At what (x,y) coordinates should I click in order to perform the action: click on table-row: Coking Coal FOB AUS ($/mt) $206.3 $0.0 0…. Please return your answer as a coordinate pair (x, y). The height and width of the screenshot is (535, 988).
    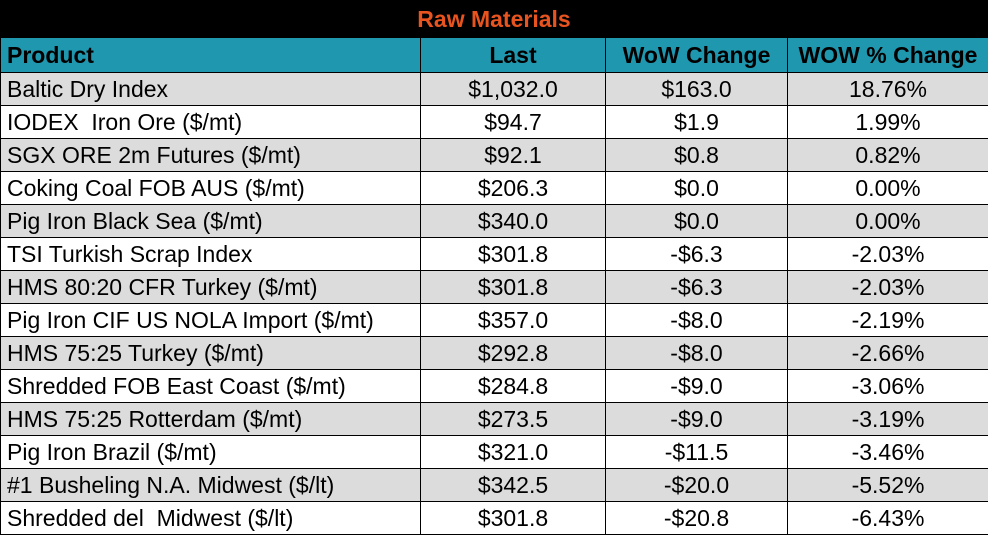
    Looking at the image, I should click on (494, 188).